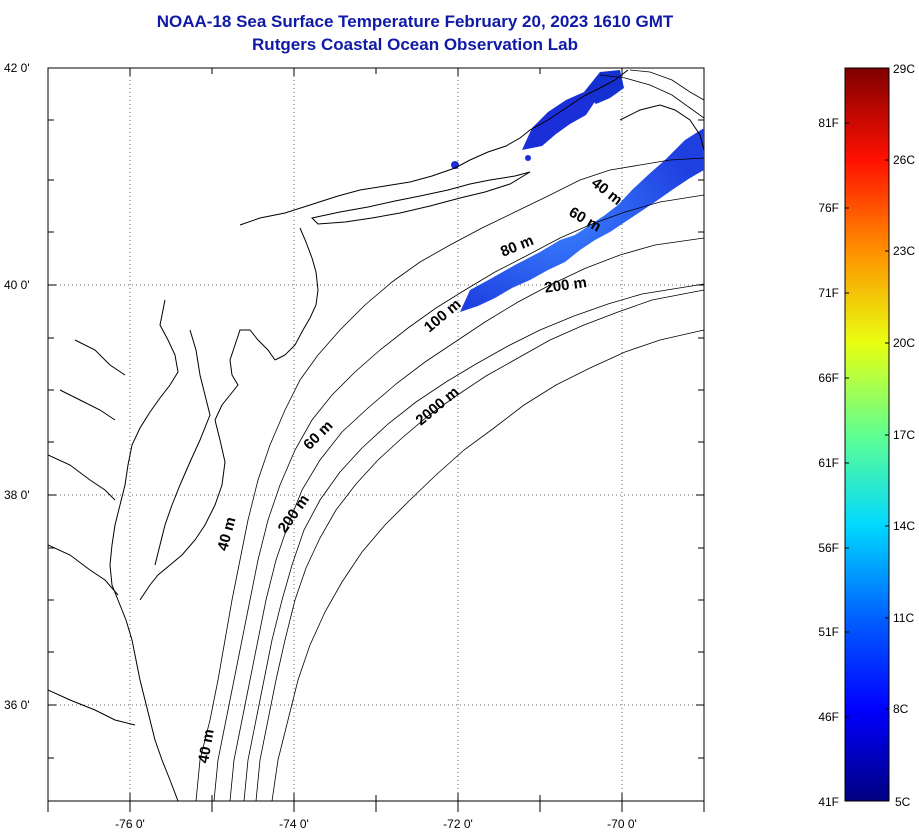 The image size is (919, 832). I want to click on cb-label-51f: 51F, so click(828, 632).